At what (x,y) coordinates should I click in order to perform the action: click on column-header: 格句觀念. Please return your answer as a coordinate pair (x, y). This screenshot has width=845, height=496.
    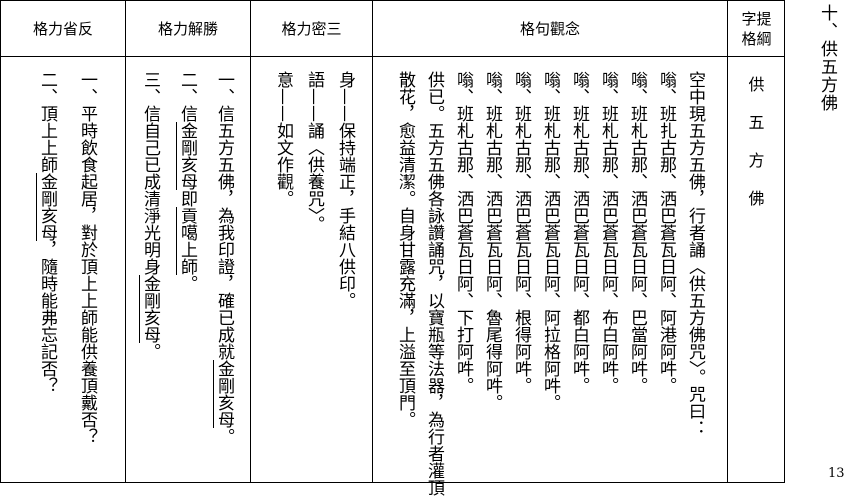
    Looking at the image, I should click on (550, 29).